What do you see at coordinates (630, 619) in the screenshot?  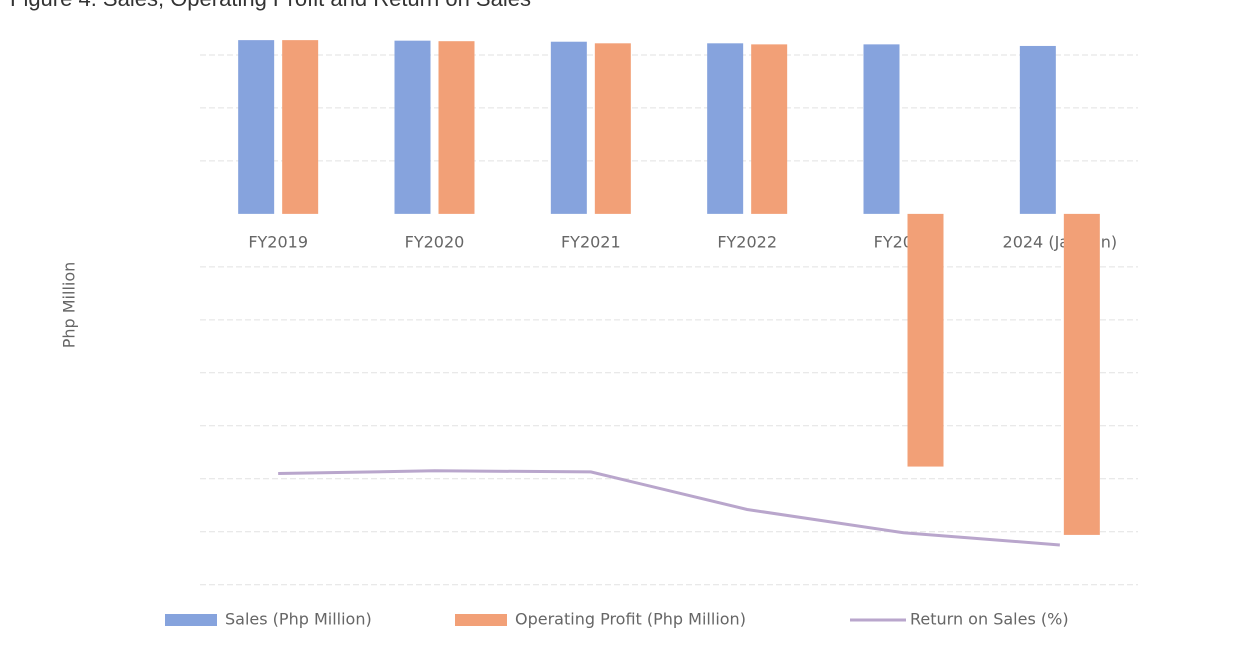 I see `legend-label: Operating Profit (Php Million)` at bounding box center [630, 619].